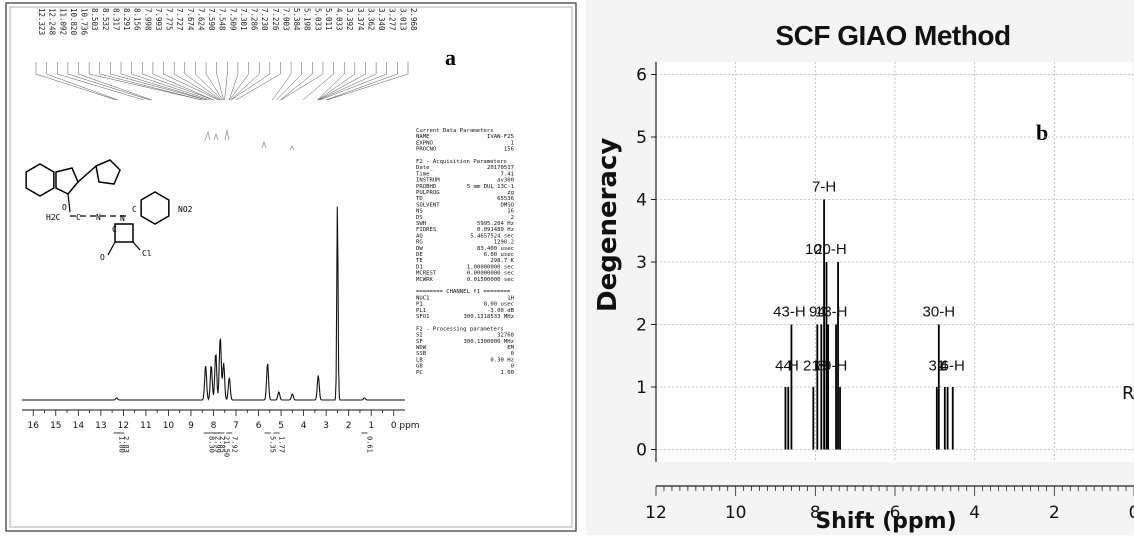 This screenshot has width=1134, height=540. Describe the element at coordinates (200, 19) in the screenshot. I see `peak-shift-label: 7.624` at that location.